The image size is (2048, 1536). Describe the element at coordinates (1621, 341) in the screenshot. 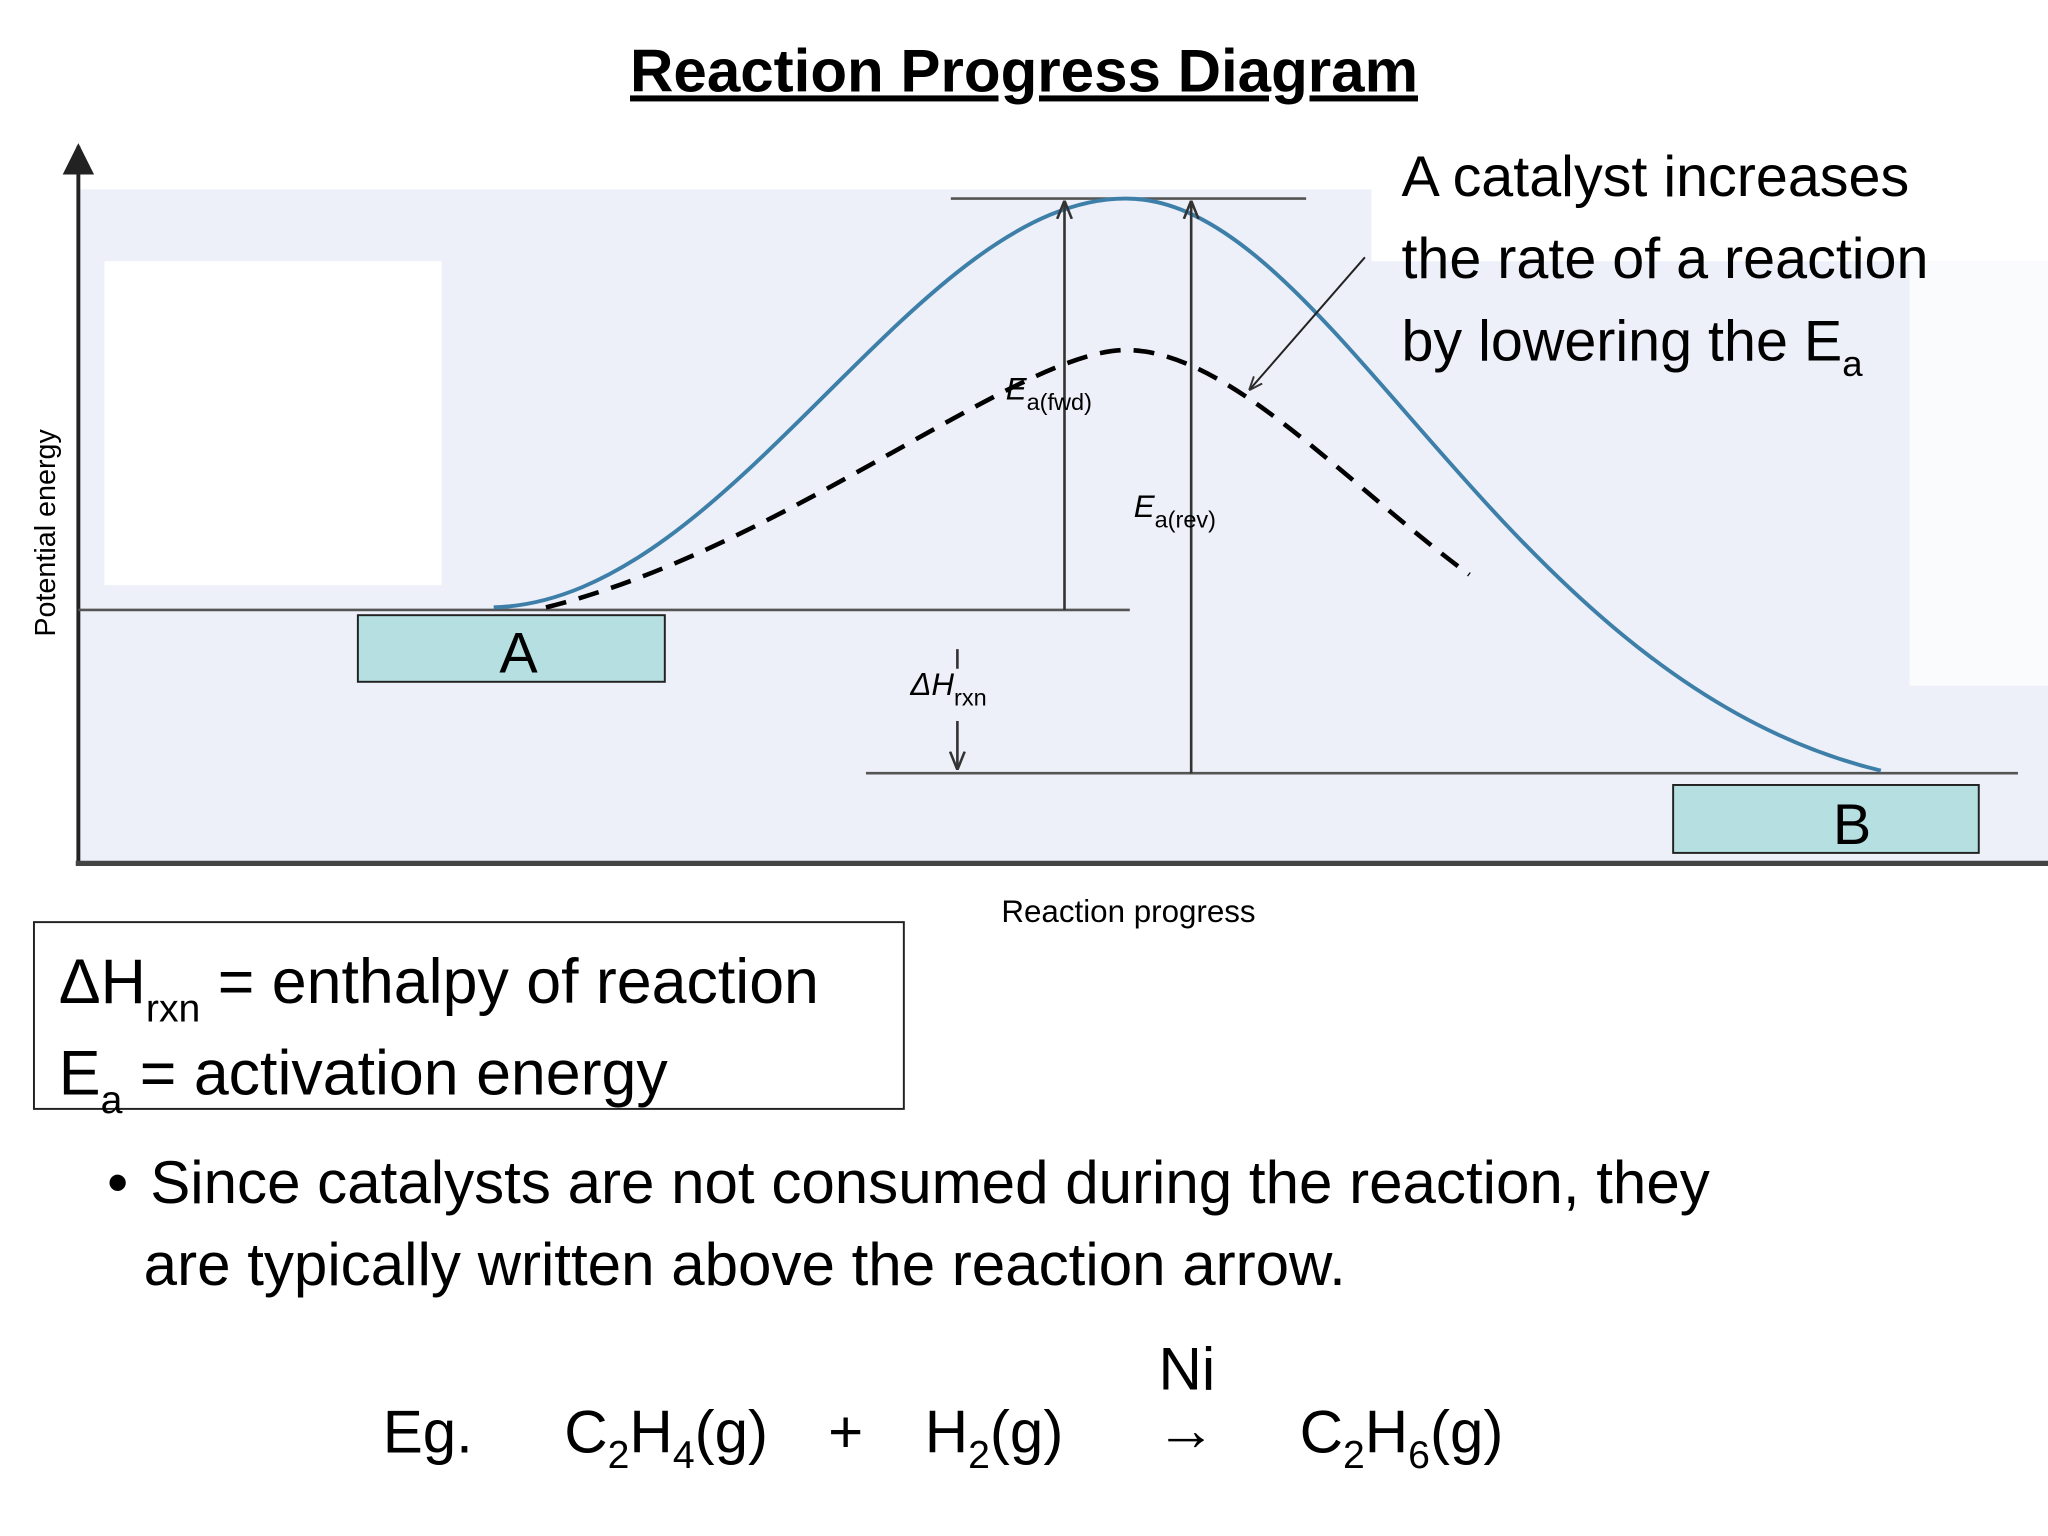

I see `annotation-text: by lowering the E` at that location.